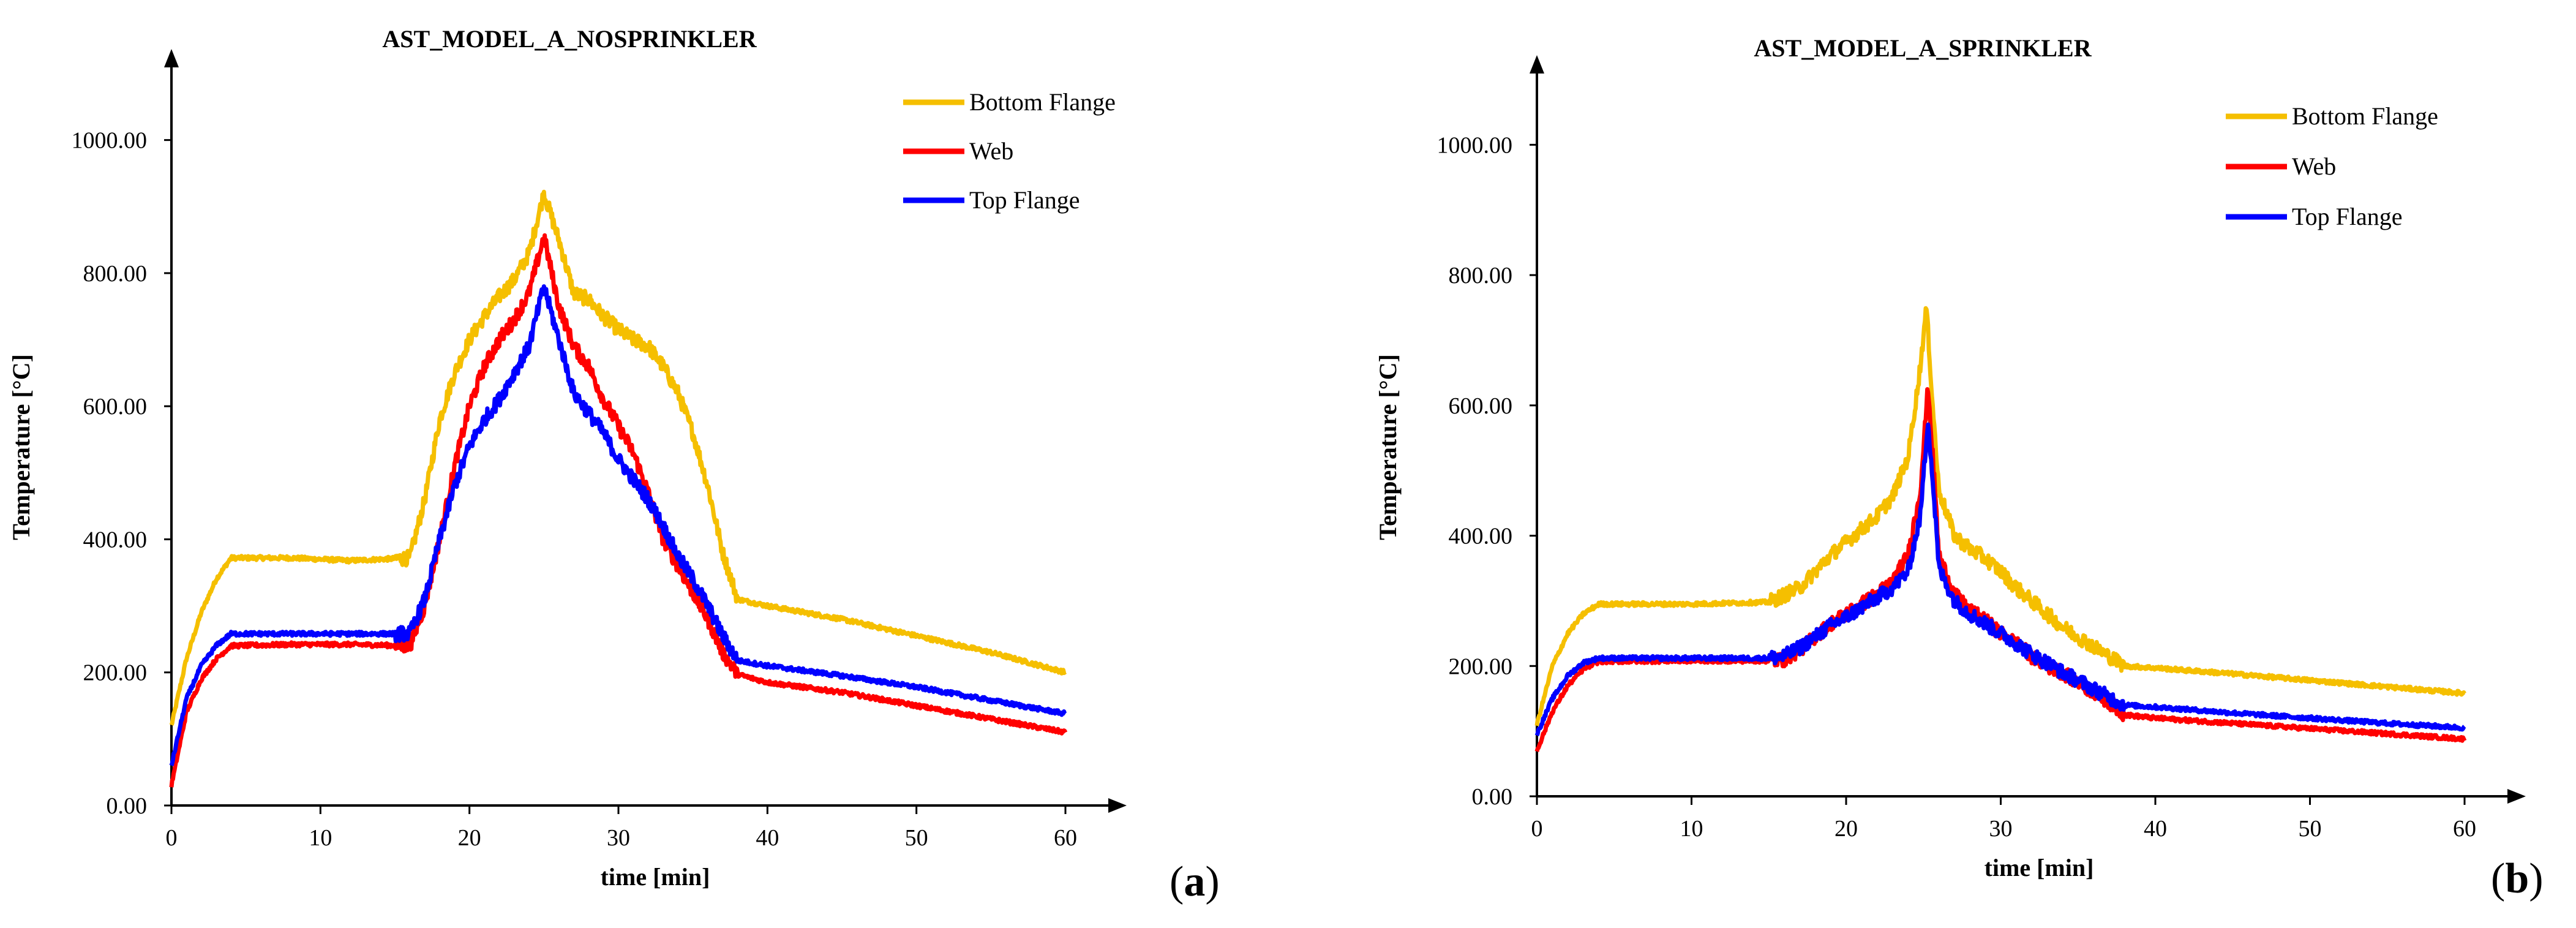 The width and height of the screenshot is (2576, 928). Describe the element at coordinates (1923, 48) in the screenshot. I see `chart-b-title: AST_MODEL_A_SPRINKLER` at that location.